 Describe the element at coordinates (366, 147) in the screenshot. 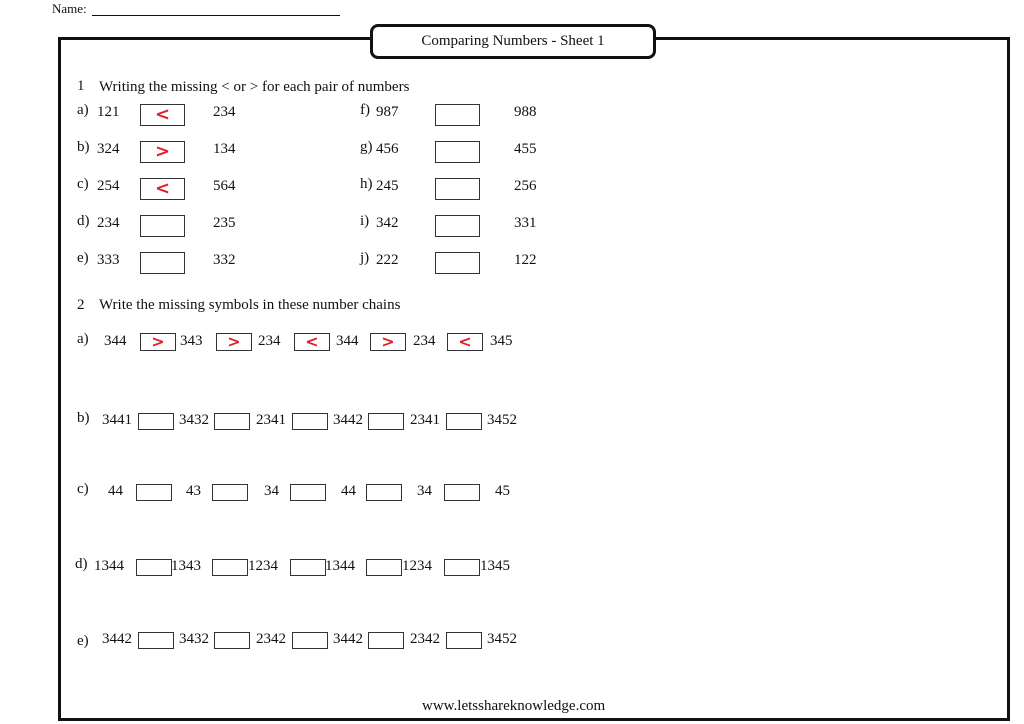

I see `item-label: g)` at that location.